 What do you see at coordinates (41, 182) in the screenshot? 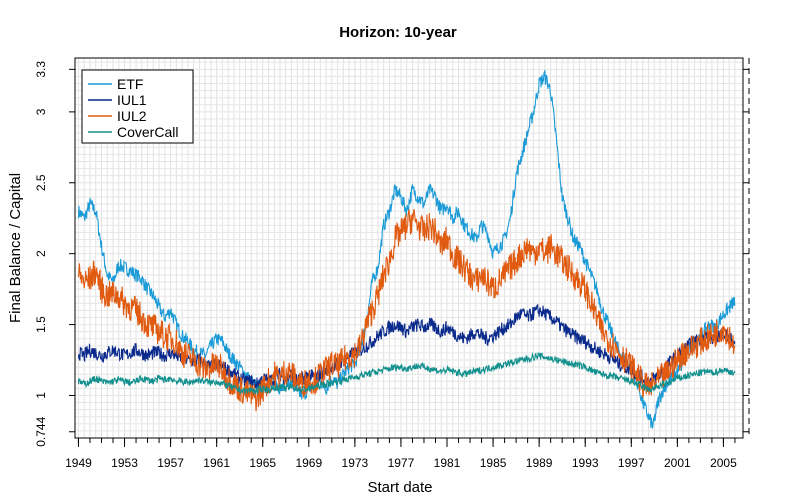
I see `y-tick-label: 2.5` at bounding box center [41, 182].